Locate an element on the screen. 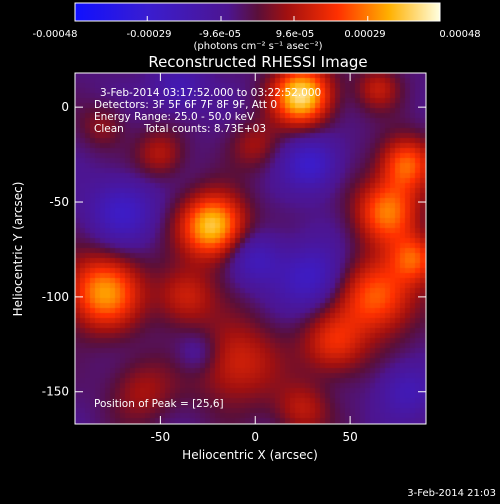  colorbar-label-4: 0.00029 is located at coordinates (364, 34).